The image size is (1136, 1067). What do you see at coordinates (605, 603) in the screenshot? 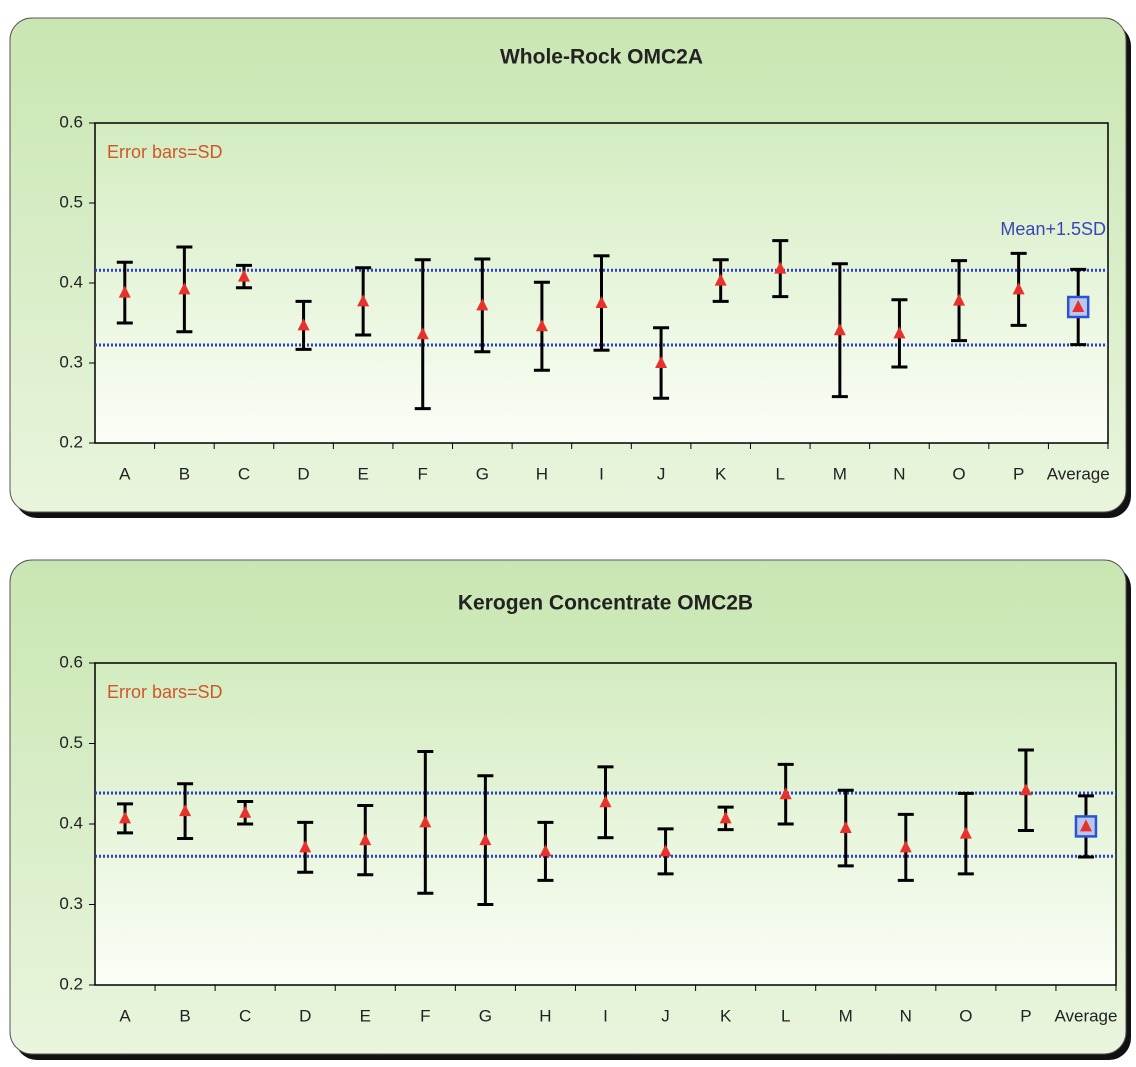
I see `chart-title: Kerogen Concentrate OMC2B` at bounding box center [605, 603].